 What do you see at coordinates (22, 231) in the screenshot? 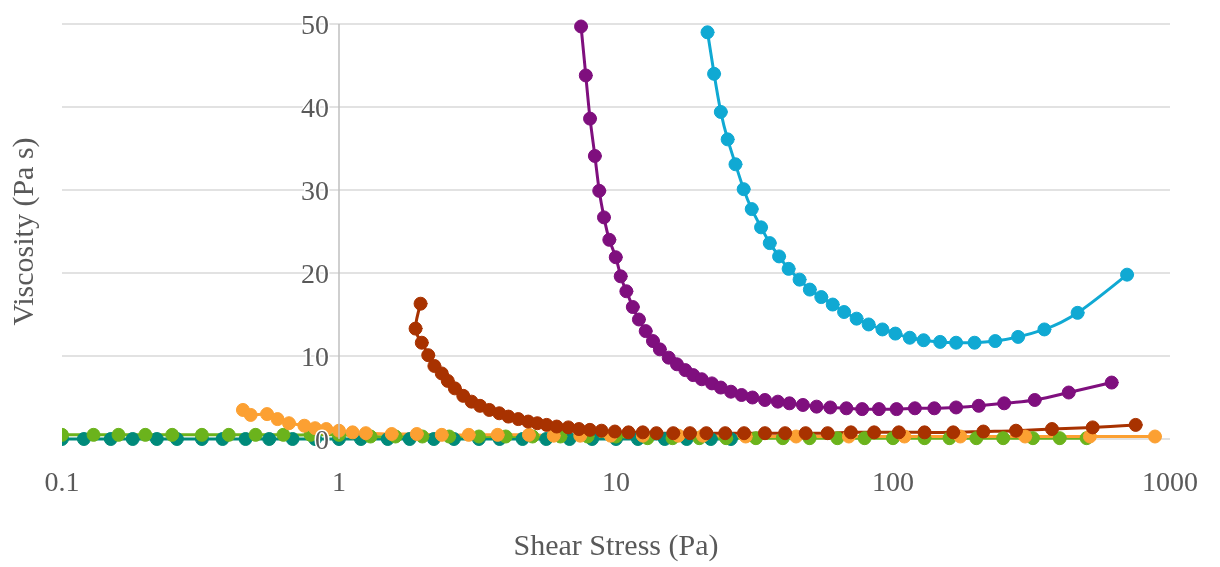
I see `y-axis-title: Viscosity (Pa s)` at bounding box center [22, 231].